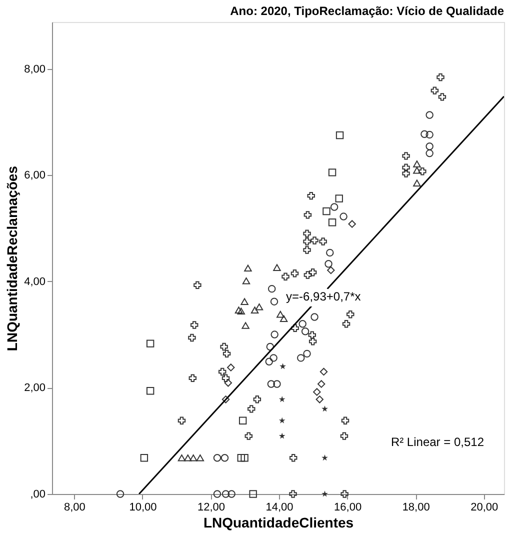 This screenshot has height=535, width=509. What do you see at coordinates (12, 259) in the screenshot?
I see `y-axis-title: LNQuantidadeReclamações` at bounding box center [12, 259].